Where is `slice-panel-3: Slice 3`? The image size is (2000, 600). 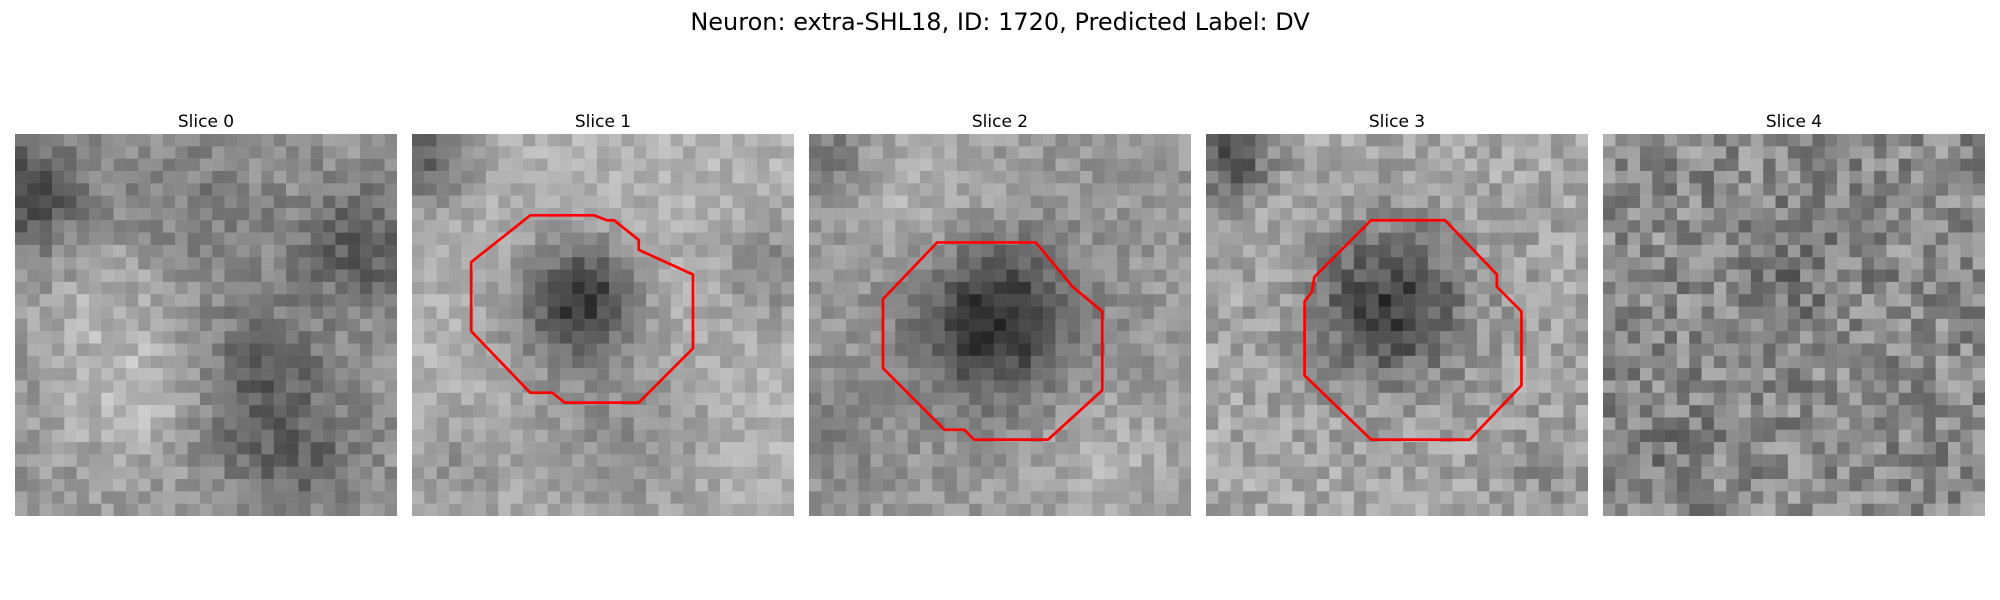
slice-panel-3: Slice 3 is located at coordinates (1397, 313).